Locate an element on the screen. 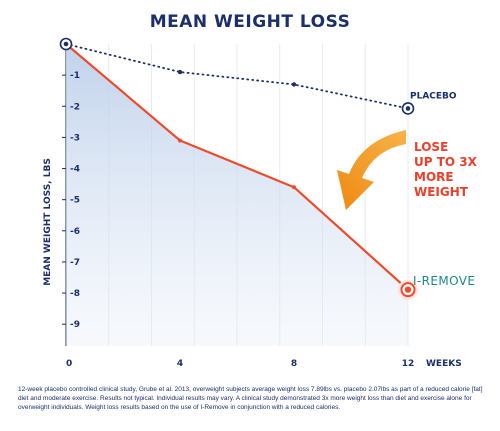 This screenshot has width=500, height=431. callout-line-4: WEIGHT is located at coordinates (441, 192).